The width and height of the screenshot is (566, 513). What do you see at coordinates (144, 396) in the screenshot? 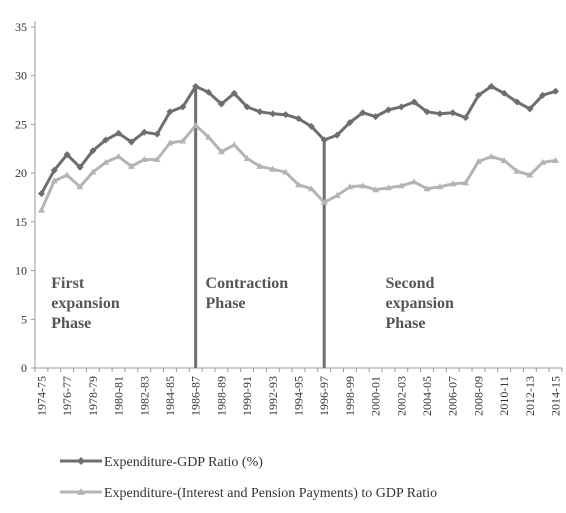
I see `x-tick-label: 1982-83` at bounding box center [144, 396].